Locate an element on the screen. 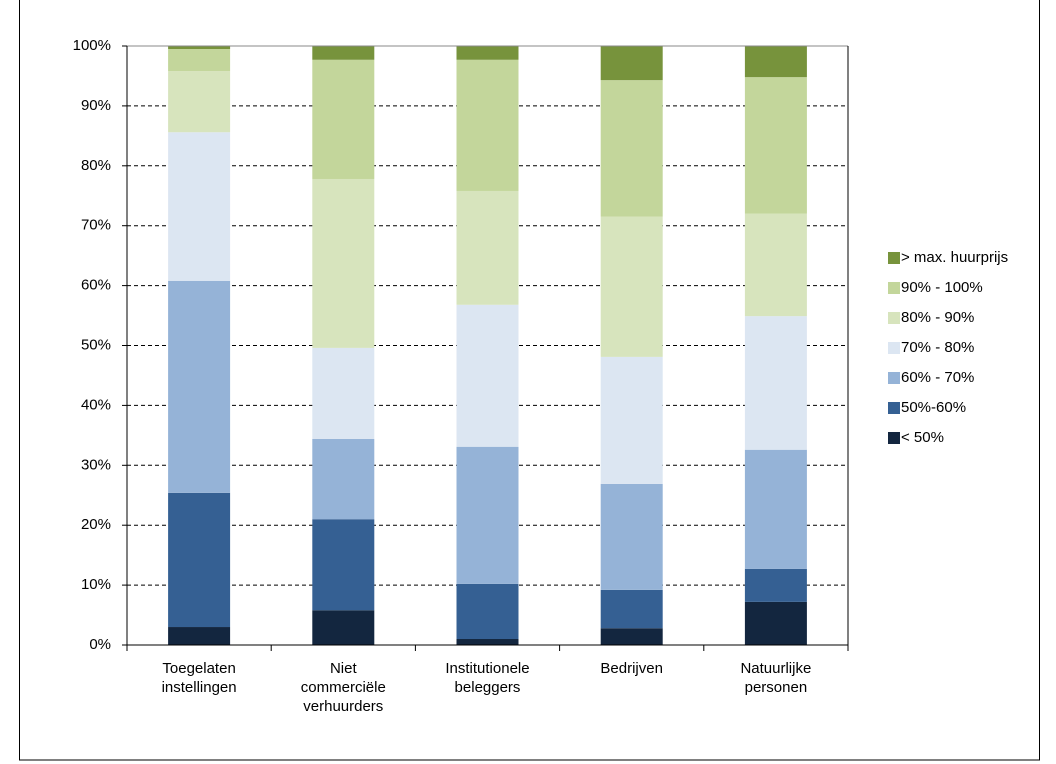 This screenshot has height=764, width=1056. x-tick-label: Niet commerciële verhuurders is located at coordinates (343, 687).